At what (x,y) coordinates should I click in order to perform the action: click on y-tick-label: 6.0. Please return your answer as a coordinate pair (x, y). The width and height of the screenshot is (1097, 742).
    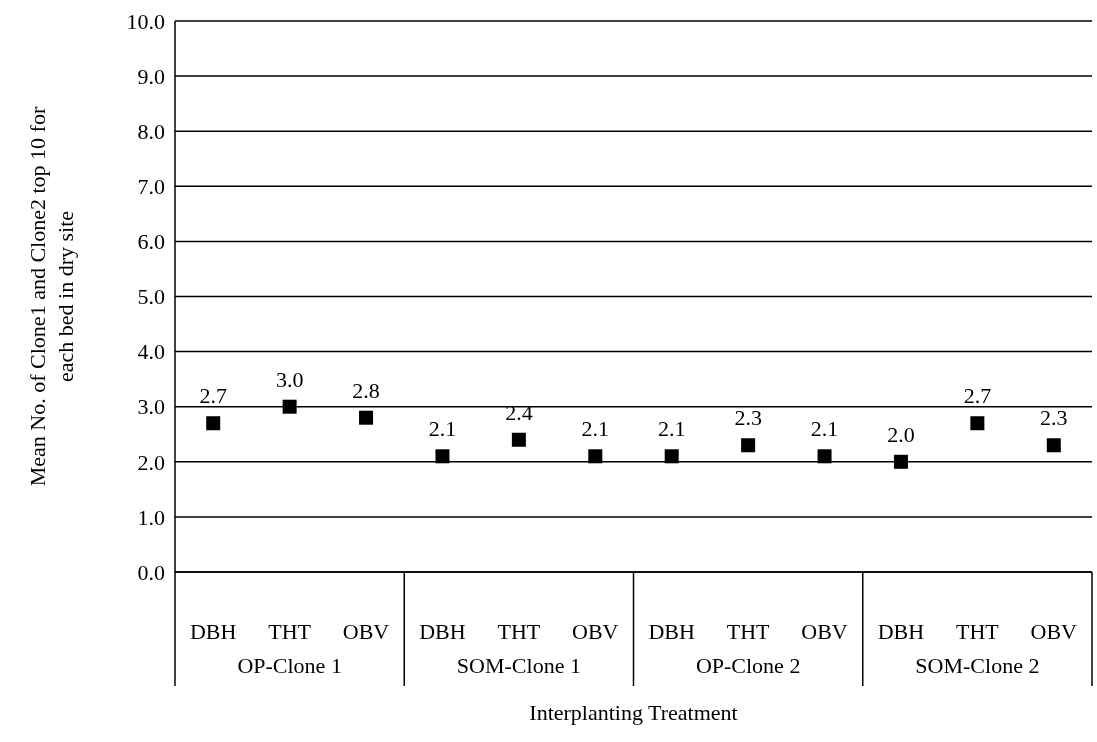
    Looking at the image, I should click on (151, 242).